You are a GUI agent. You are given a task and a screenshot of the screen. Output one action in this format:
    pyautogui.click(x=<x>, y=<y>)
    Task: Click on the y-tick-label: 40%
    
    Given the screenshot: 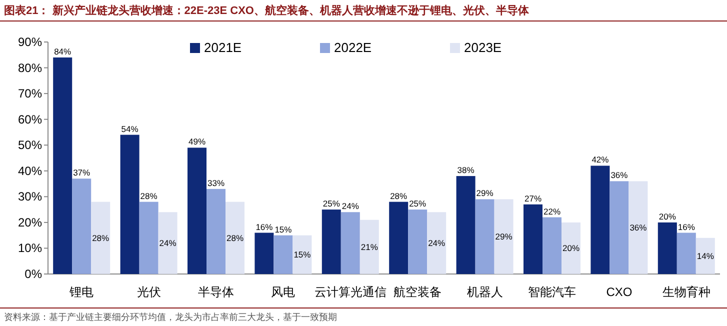 What is the action you would take?
    pyautogui.click(x=30, y=171)
    